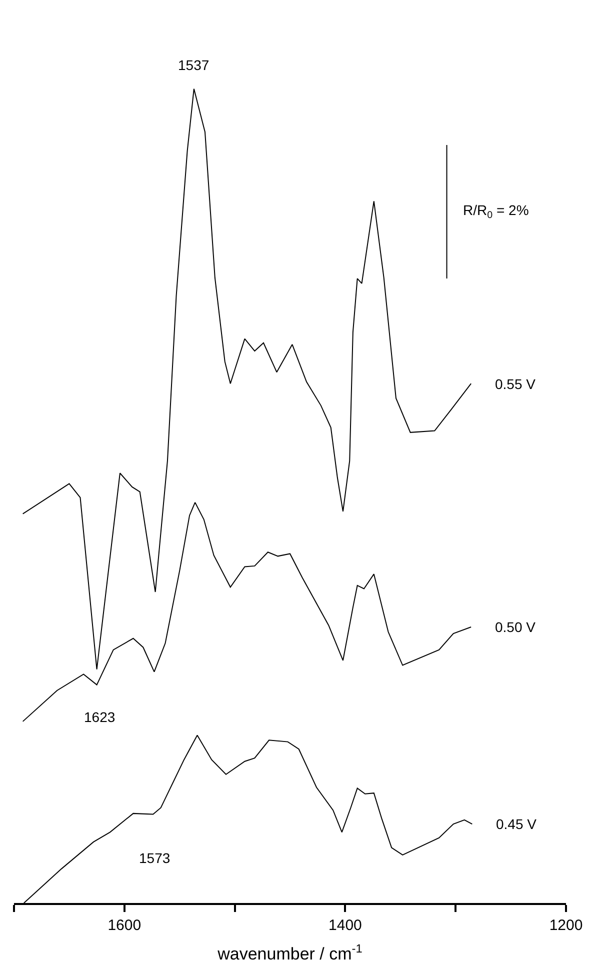 The width and height of the screenshot is (596, 978). Describe the element at coordinates (289, 953) in the screenshot. I see `x-axis-title: wavenumber / cm$^{-1}$` at that location.